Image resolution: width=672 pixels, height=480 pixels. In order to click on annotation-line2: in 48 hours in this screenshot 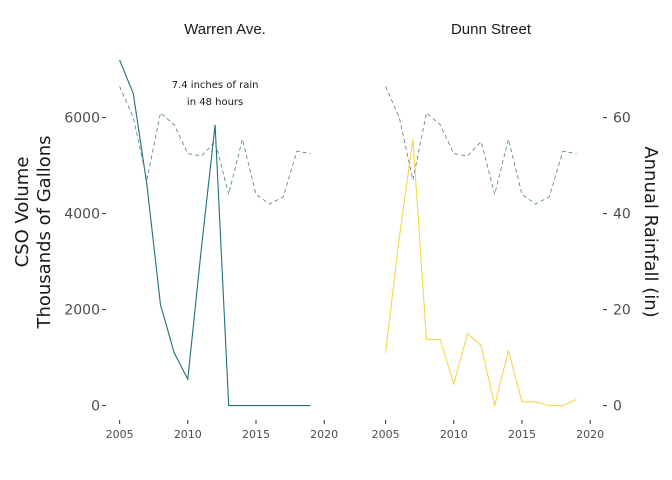, I will do `click(215, 102)`.